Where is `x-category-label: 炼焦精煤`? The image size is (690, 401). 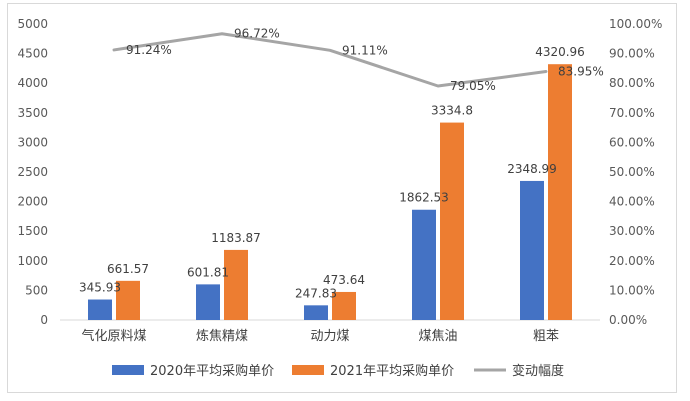
x-category-label: 炼焦精煤 is located at coordinates (222, 336).